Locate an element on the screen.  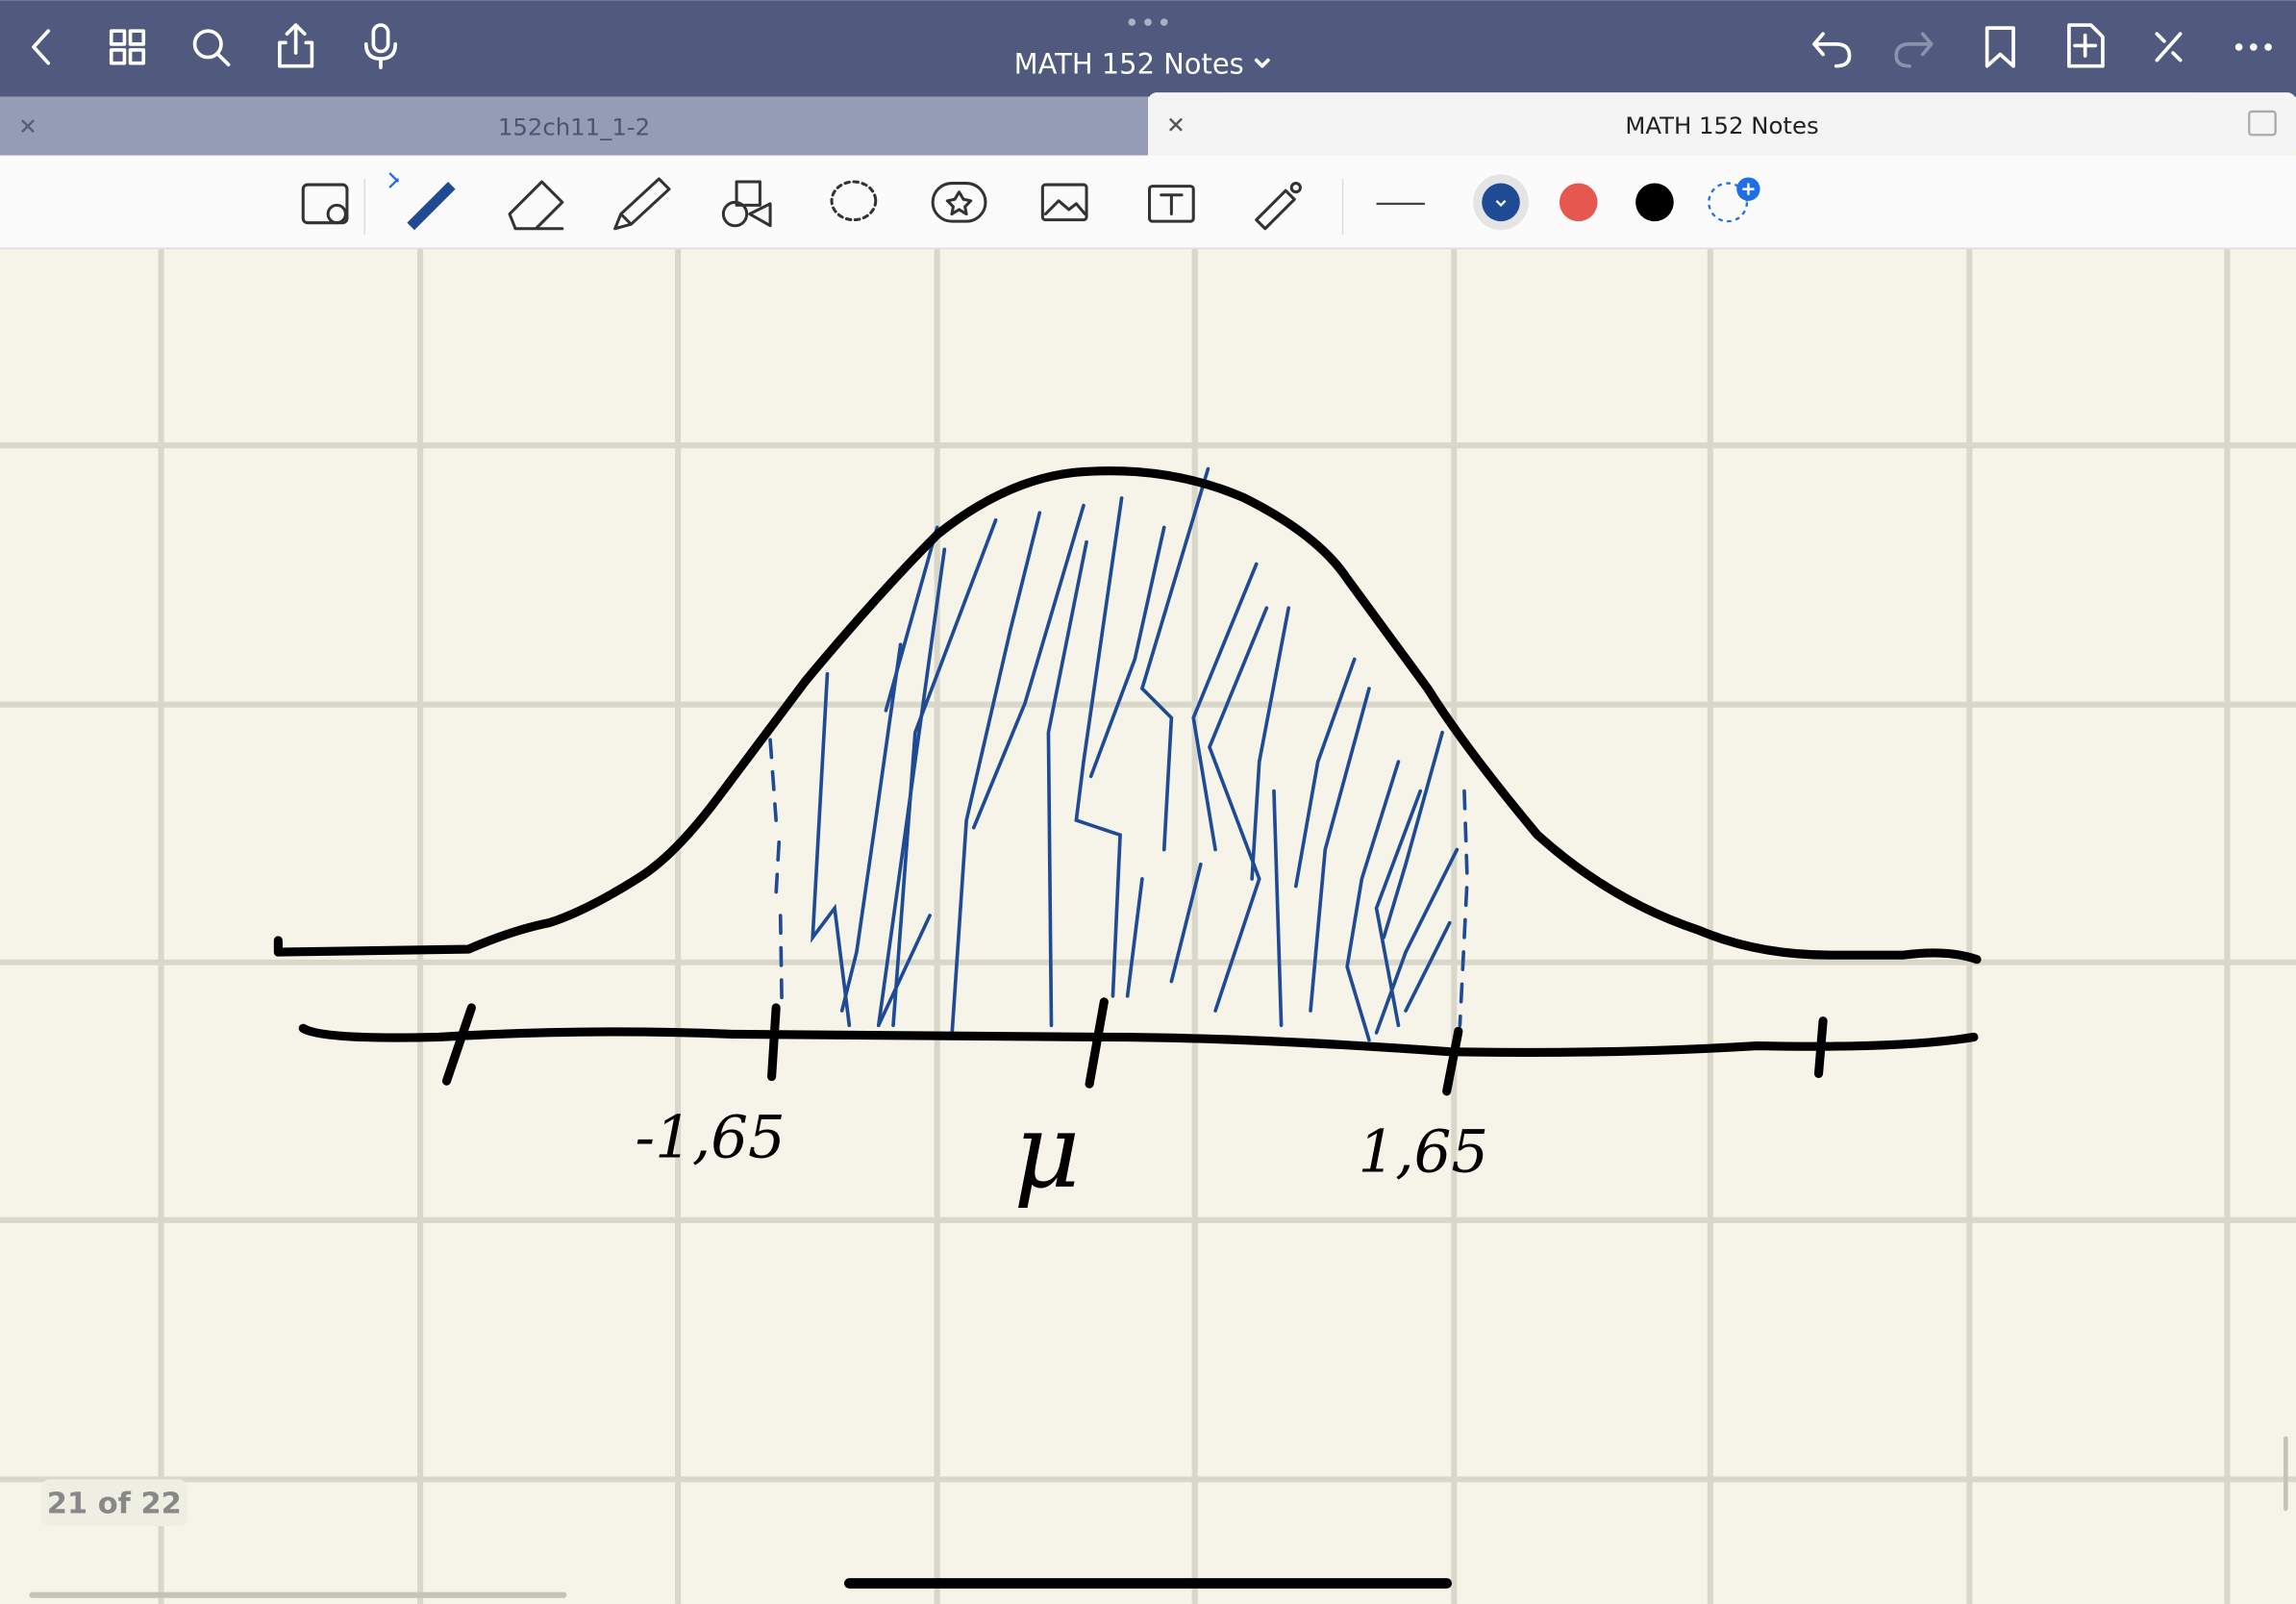
add-page-button is located at coordinates (2086, 45).